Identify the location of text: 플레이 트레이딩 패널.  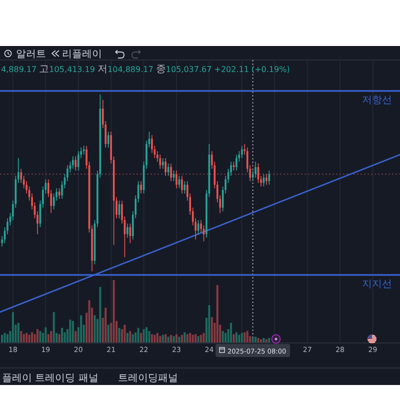
(50, 378).